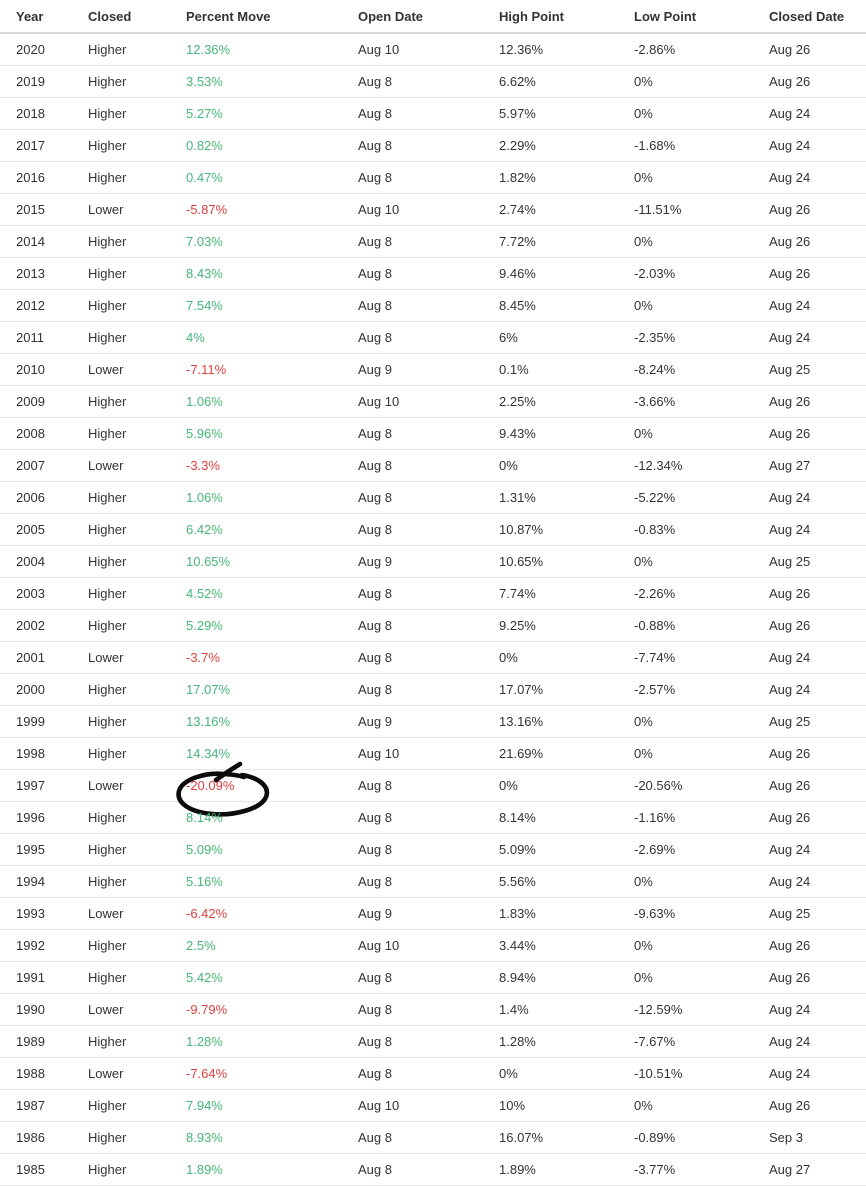 This screenshot has width=866, height=1186. Describe the element at coordinates (256, 657) in the screenshot. I see `cell-percent_move: -3.7%` at that location.